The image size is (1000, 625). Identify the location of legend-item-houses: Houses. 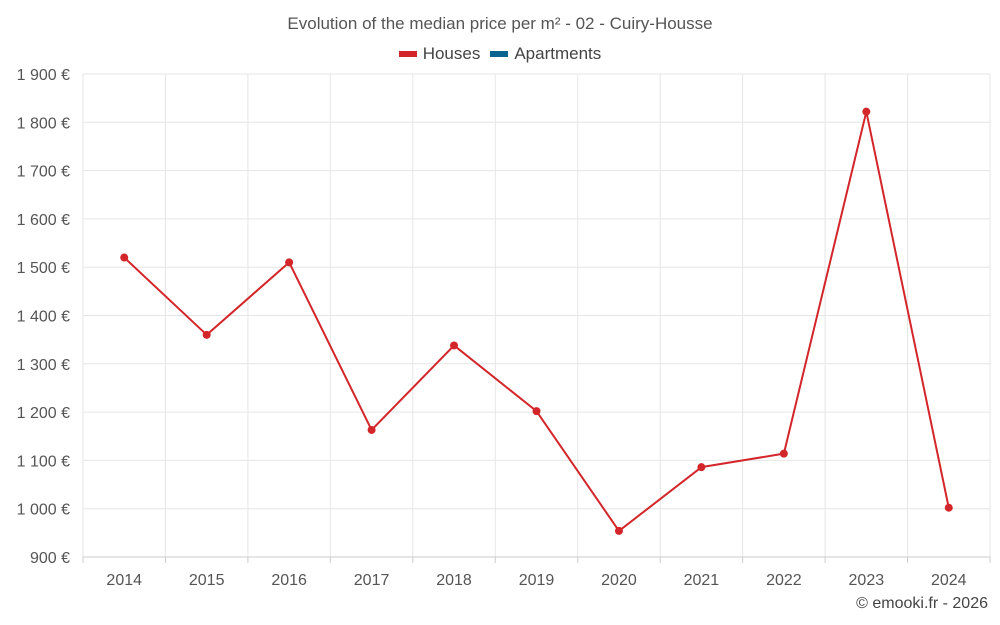
(439, 54).